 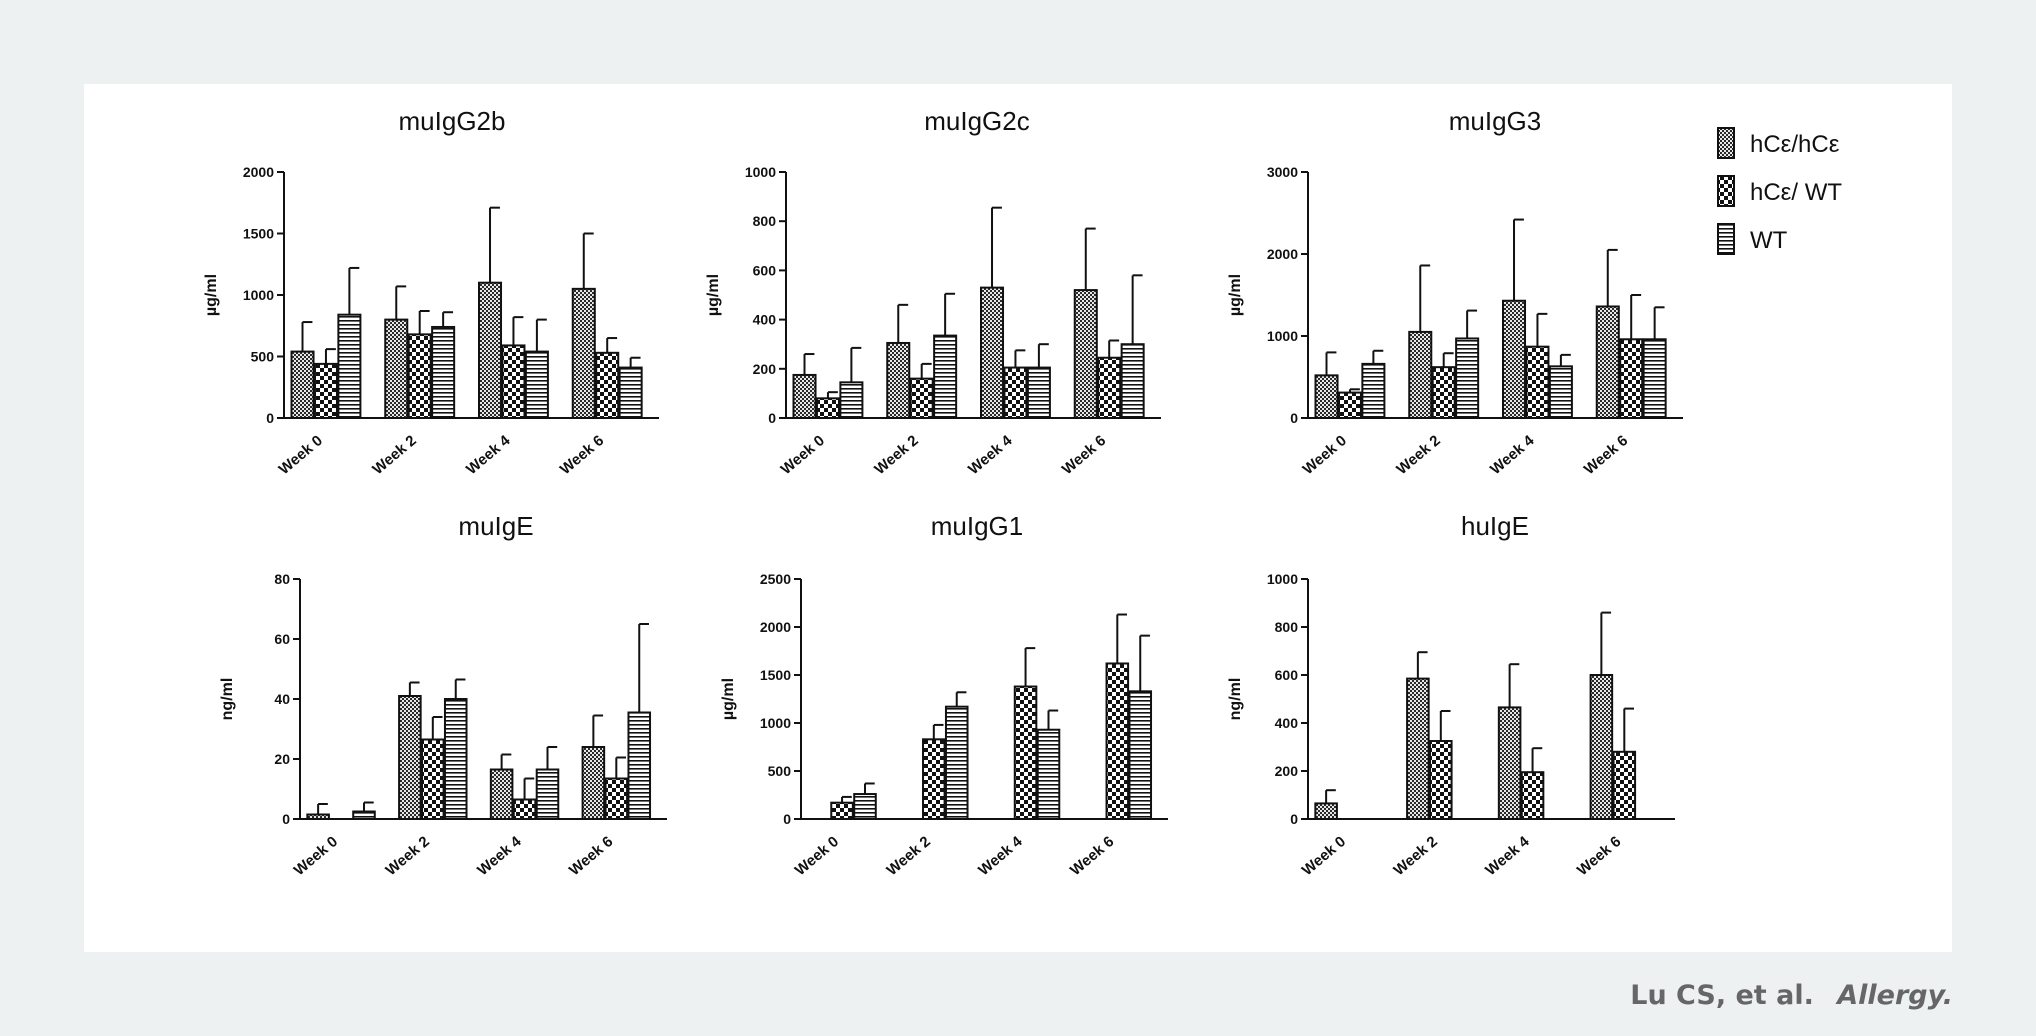 What do you see at coordinates (282, 759) in the screenshot?
I see `y-tick-label: 20` at bounding box center [282, 759].